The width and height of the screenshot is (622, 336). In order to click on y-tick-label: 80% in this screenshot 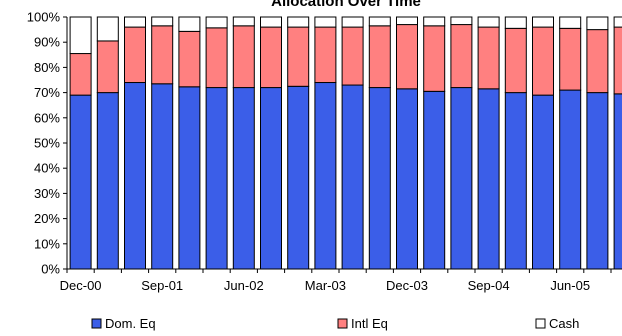, I will do `click(47, 67)`.